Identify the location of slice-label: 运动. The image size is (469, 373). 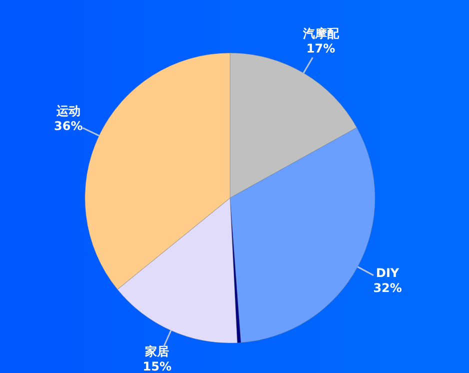
(67, 111).